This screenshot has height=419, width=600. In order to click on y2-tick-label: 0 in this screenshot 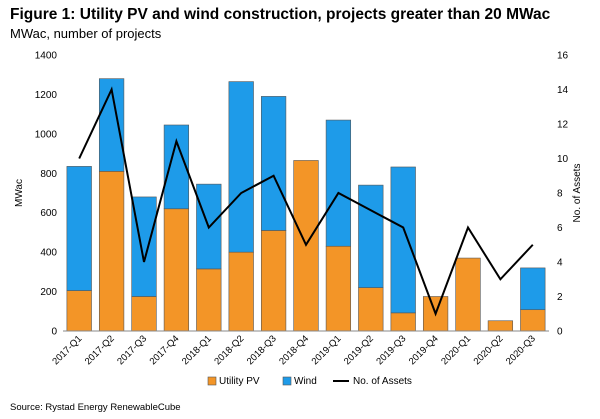, I will do `click(560, 332)`.